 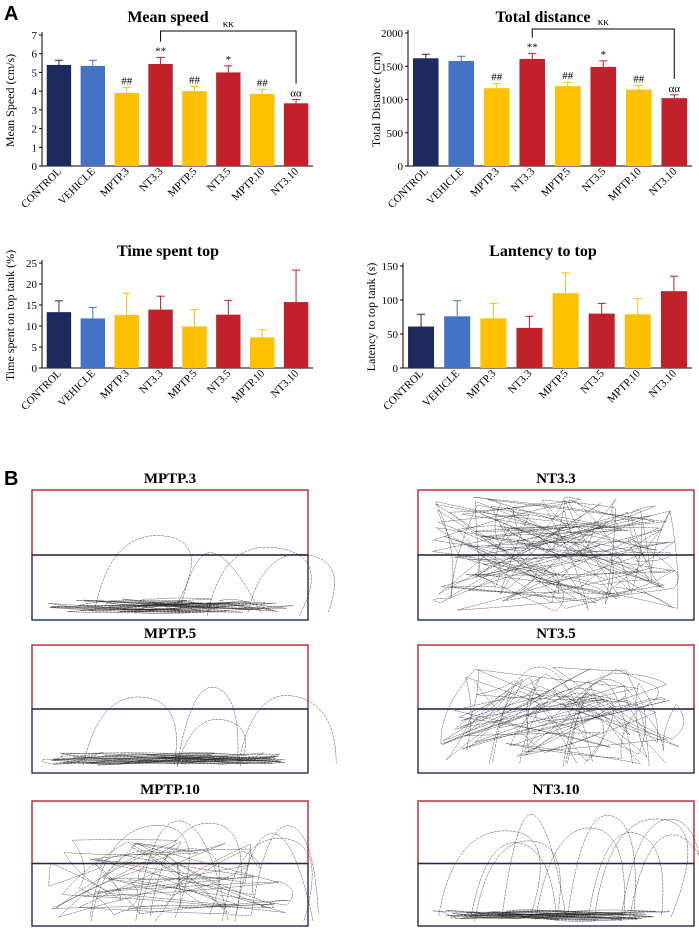 I want to click on track-NT3.10: NT3.10, so click(x=558, y=854).